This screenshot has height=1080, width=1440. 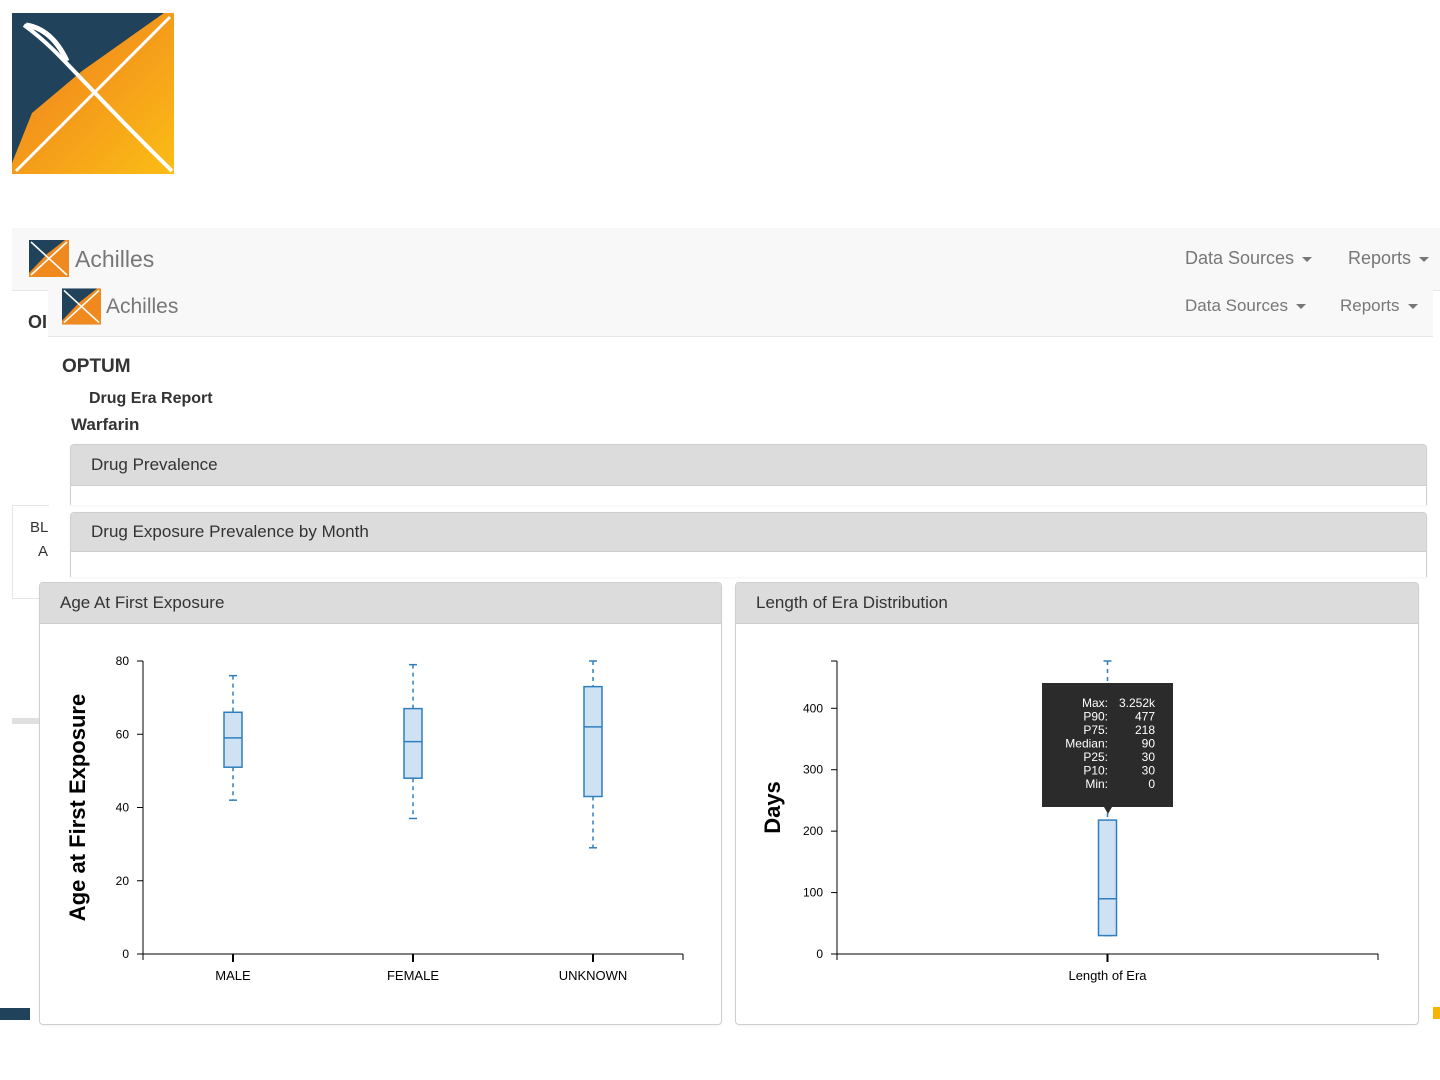 I want to click on slide-footer-accent, so click(x=1436, y=1013).